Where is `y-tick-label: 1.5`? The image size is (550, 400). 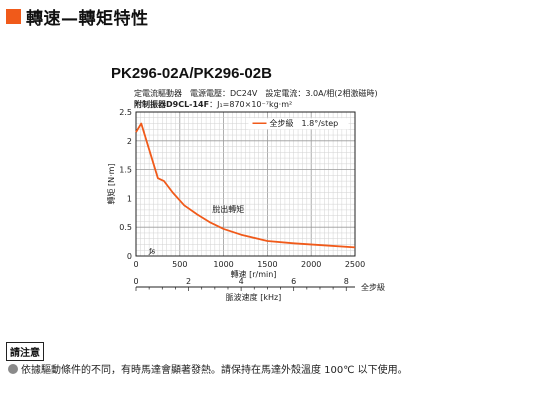
y-tick-label: 1.5 is located at coordinates (125, 170).